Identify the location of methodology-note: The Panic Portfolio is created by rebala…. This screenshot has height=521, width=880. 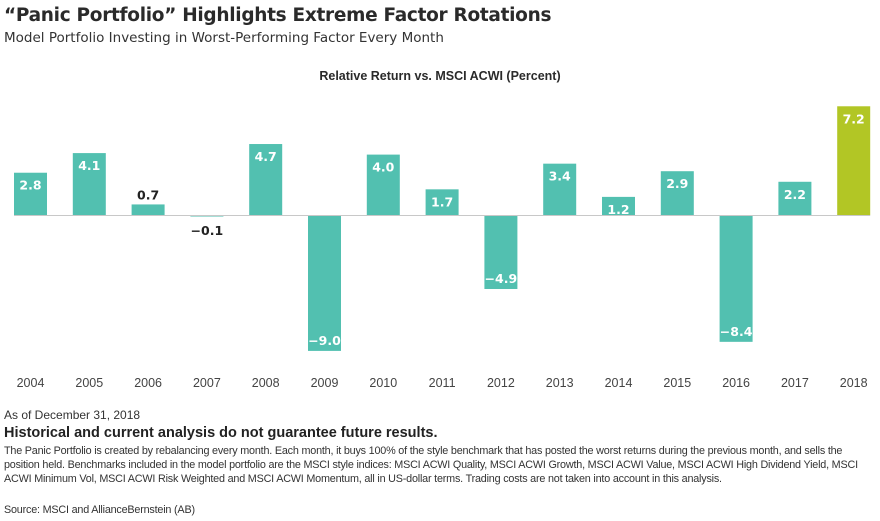
(431, 465).